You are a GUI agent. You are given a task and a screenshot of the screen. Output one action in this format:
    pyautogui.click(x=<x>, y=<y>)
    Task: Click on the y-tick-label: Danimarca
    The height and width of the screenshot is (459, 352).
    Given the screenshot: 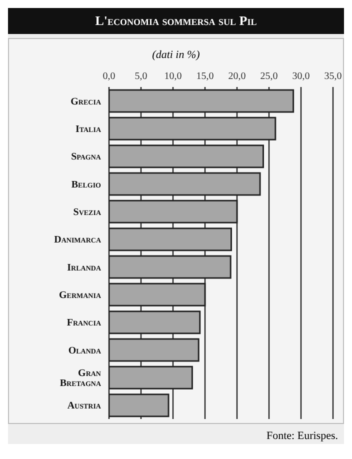 What is the action you would take?
    pyautogui.click(x=77, y=240)
    